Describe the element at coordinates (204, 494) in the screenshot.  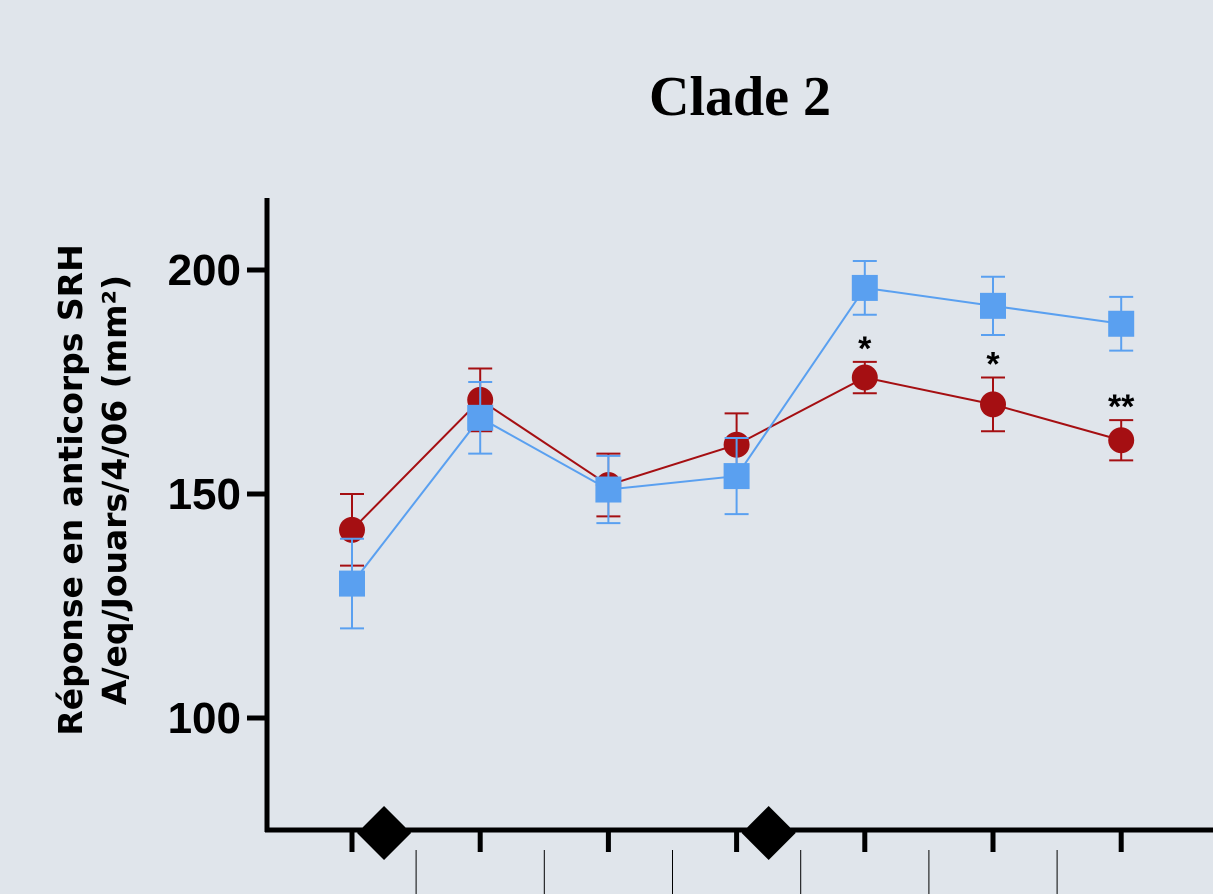
I see `y-tick-label: 150` at that location.